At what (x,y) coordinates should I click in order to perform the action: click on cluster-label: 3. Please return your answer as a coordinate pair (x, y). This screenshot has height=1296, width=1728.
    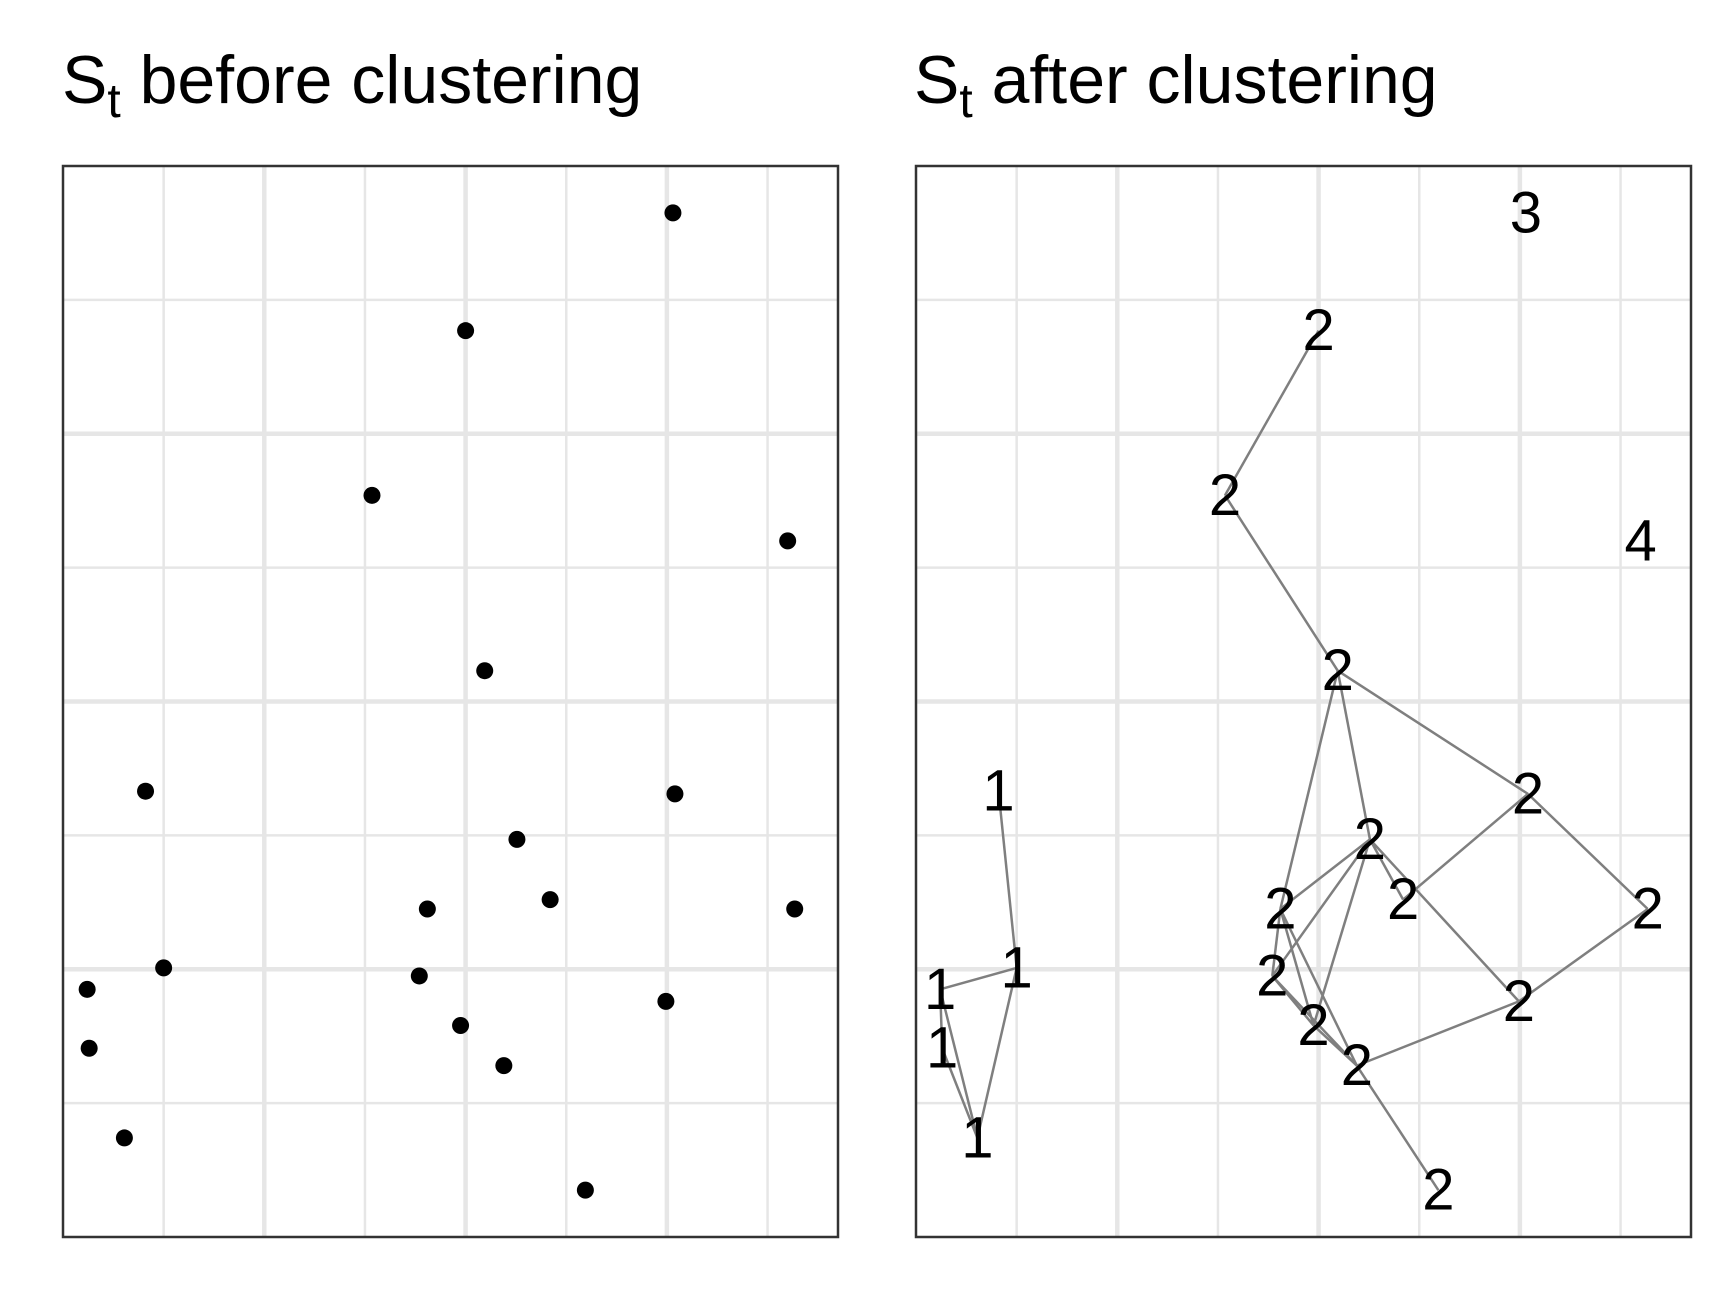
    Looking at the image, I should click on (1526, 212).